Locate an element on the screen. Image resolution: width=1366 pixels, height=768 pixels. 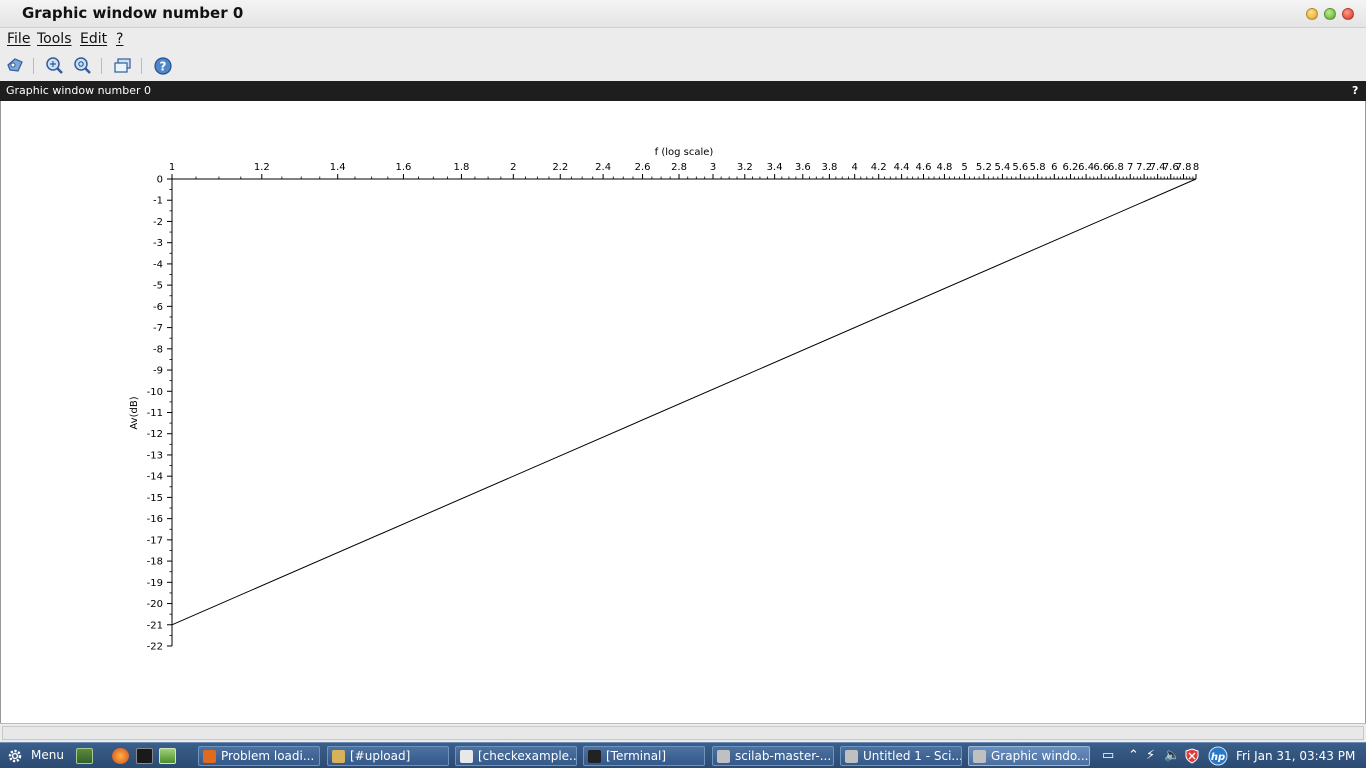
close-button is located at coordinates (1348, 14).